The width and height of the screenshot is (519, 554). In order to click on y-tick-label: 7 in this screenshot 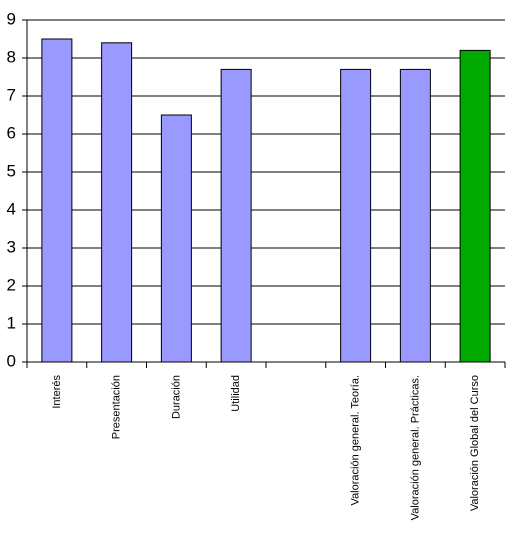, I will do `click(11, 94)`.